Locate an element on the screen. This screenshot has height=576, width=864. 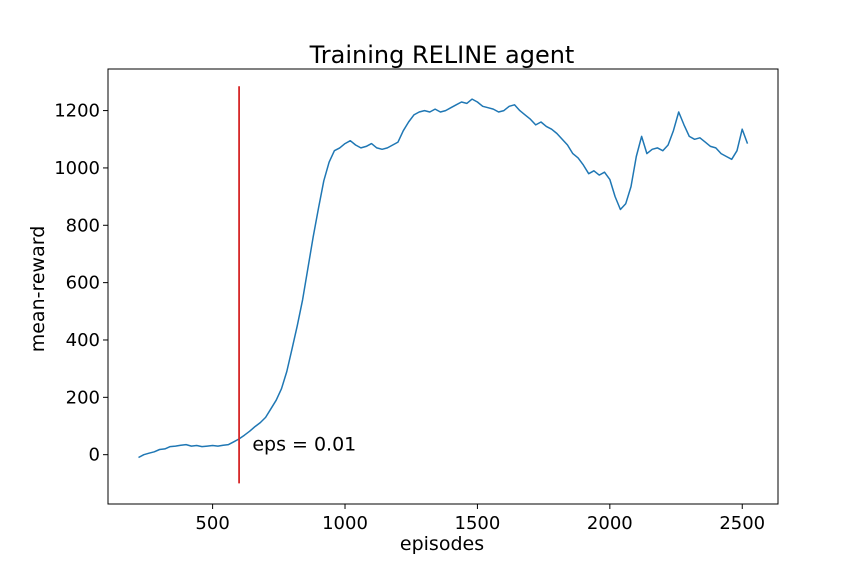
y-axis: 0 200 400 600 800 1000 1200 is located at coordinates (81, 283).